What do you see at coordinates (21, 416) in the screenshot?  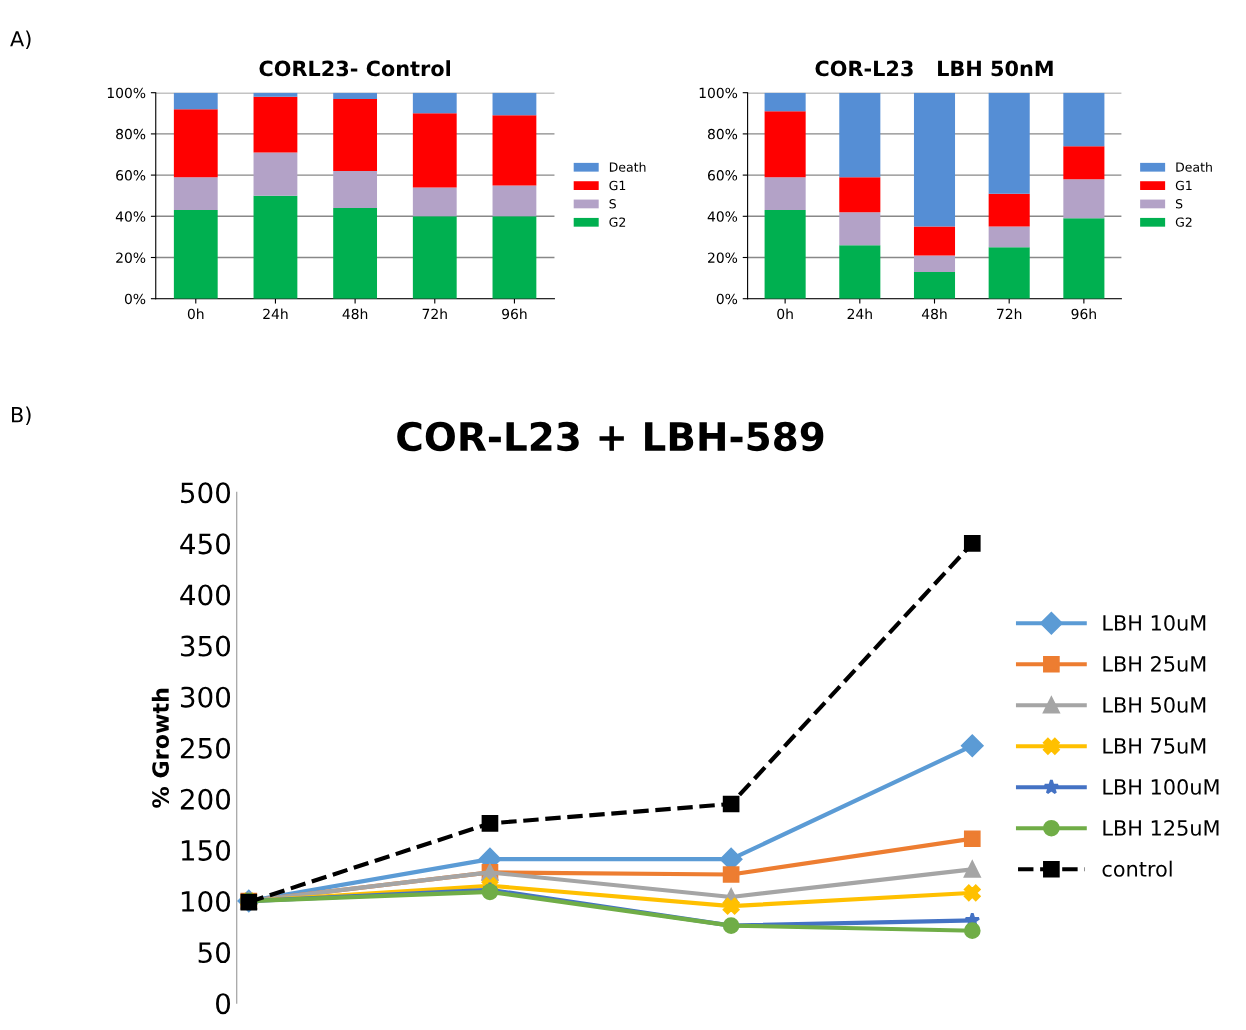 I see `text: B)` at bounding box center [21, 416].